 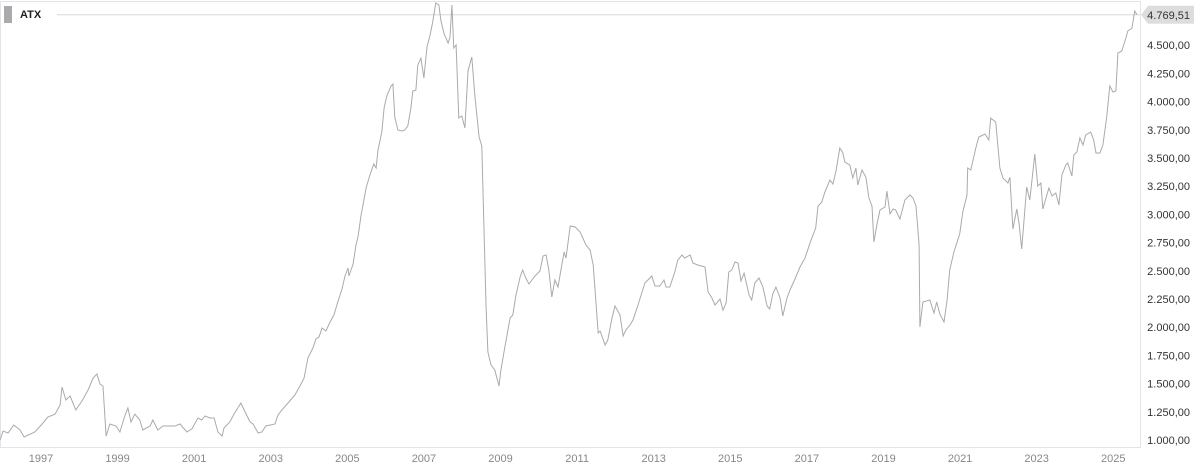 I want to click on legend-swatch-atx, so click(x=8, y=14).